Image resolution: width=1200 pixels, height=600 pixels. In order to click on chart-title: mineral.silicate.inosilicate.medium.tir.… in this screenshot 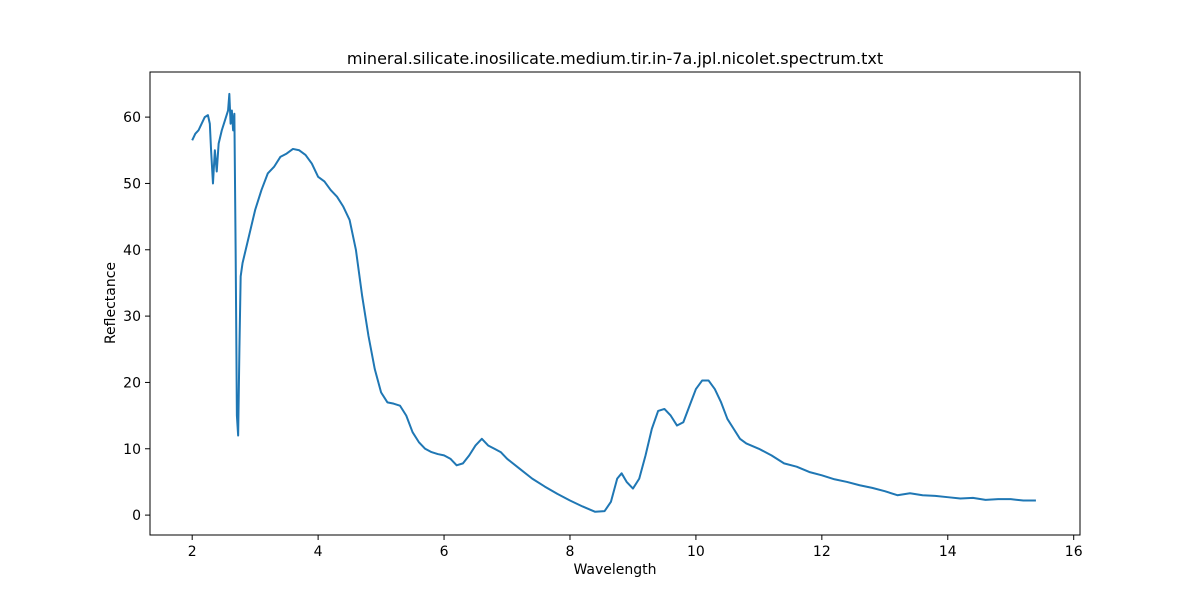, I will do `click(615, 58)`.